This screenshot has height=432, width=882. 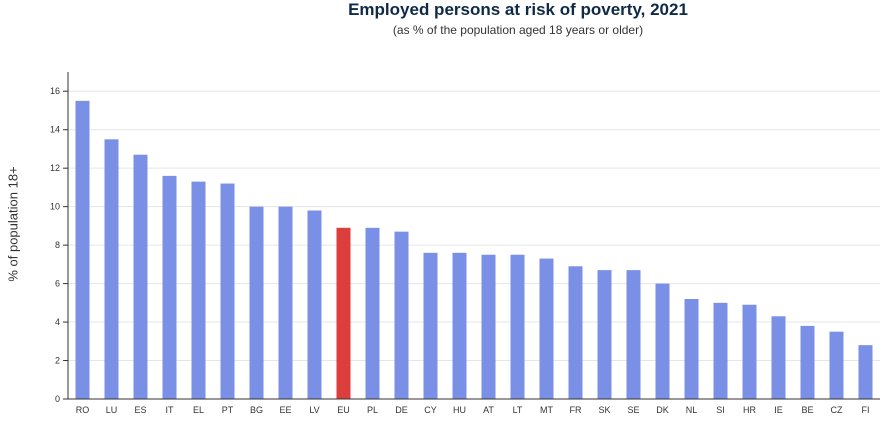 I want to click on bar-de, so click(x=401, y=315).